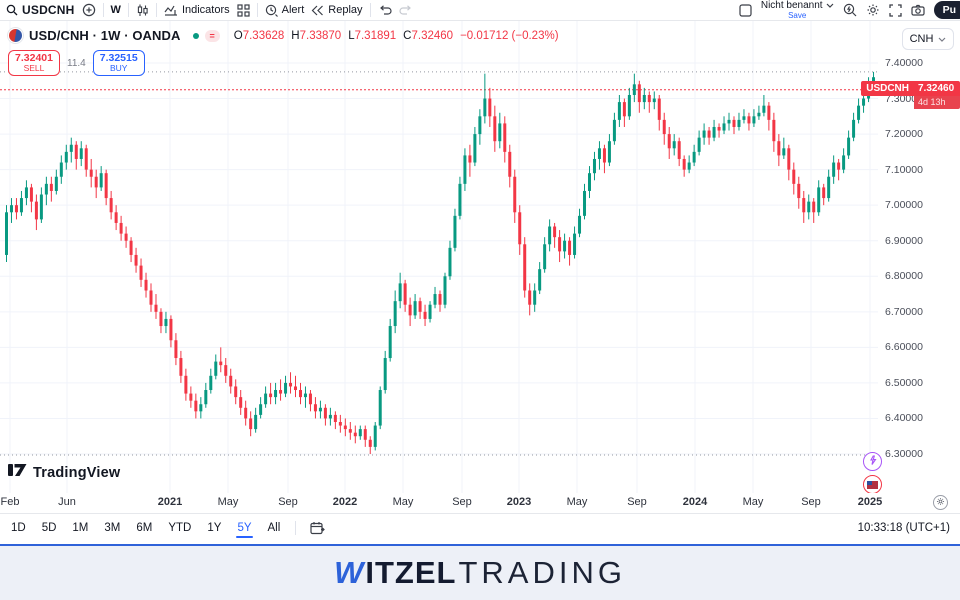 Image resolution: width=960 pixels, height=600 pixels. Describe the element at coordinates (67, 502) in the screenshot. I see `time-axis-label: Jun` at that location.